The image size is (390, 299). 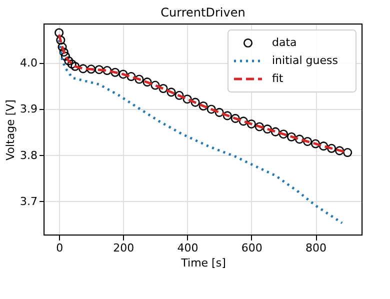 What do you see at coordinates (203, 13) in the screenshot?
I see `chart-title: CurrentDriven` at bounding box center [203, 13].